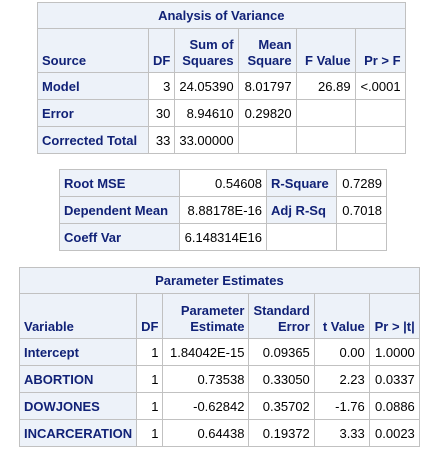  Describe the element at coordinates (206, 433) in the screenshot. I see `params-cell-estimate: 0.64438` at that location.